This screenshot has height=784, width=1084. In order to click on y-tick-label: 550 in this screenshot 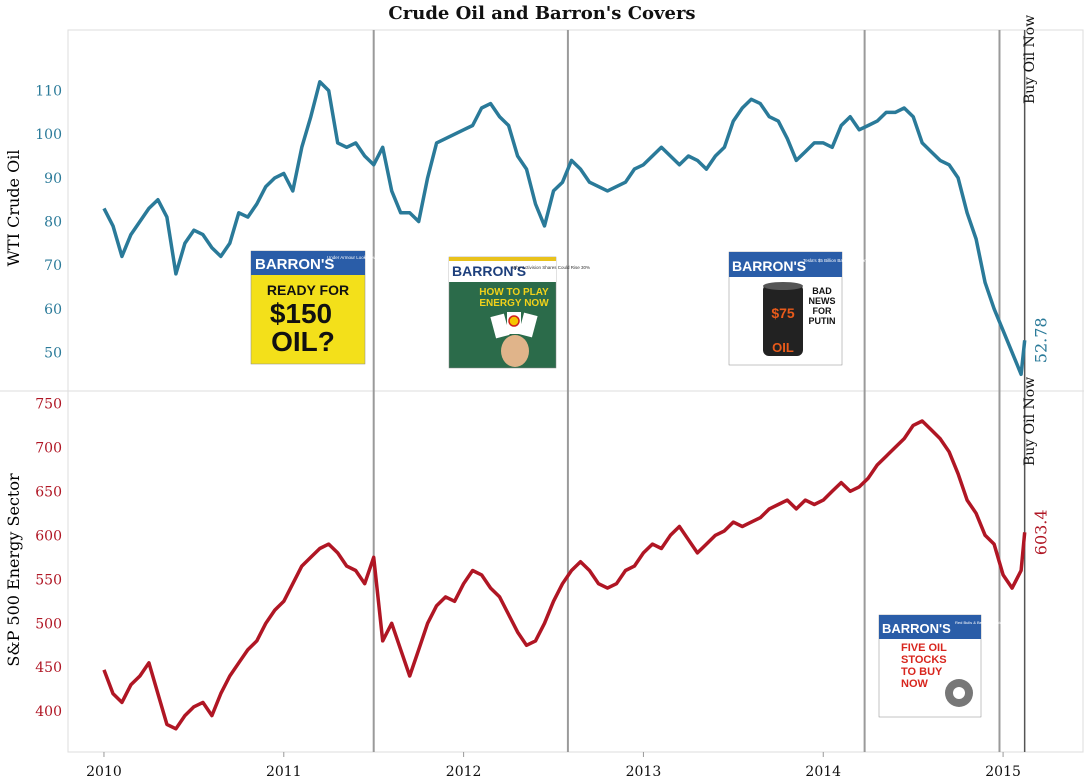, I will do `click(48, 580)`.